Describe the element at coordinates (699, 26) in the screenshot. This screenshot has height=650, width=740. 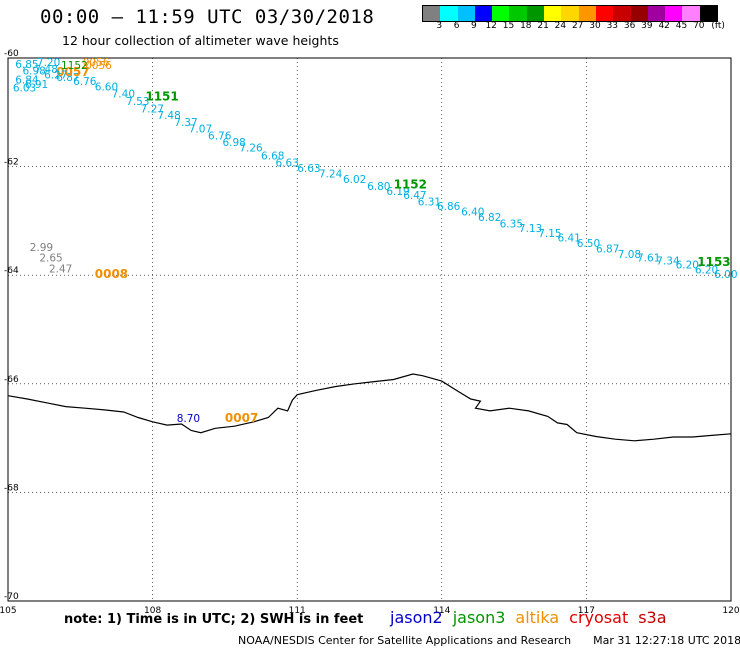
I see `colorbar-label: 70` at that location.